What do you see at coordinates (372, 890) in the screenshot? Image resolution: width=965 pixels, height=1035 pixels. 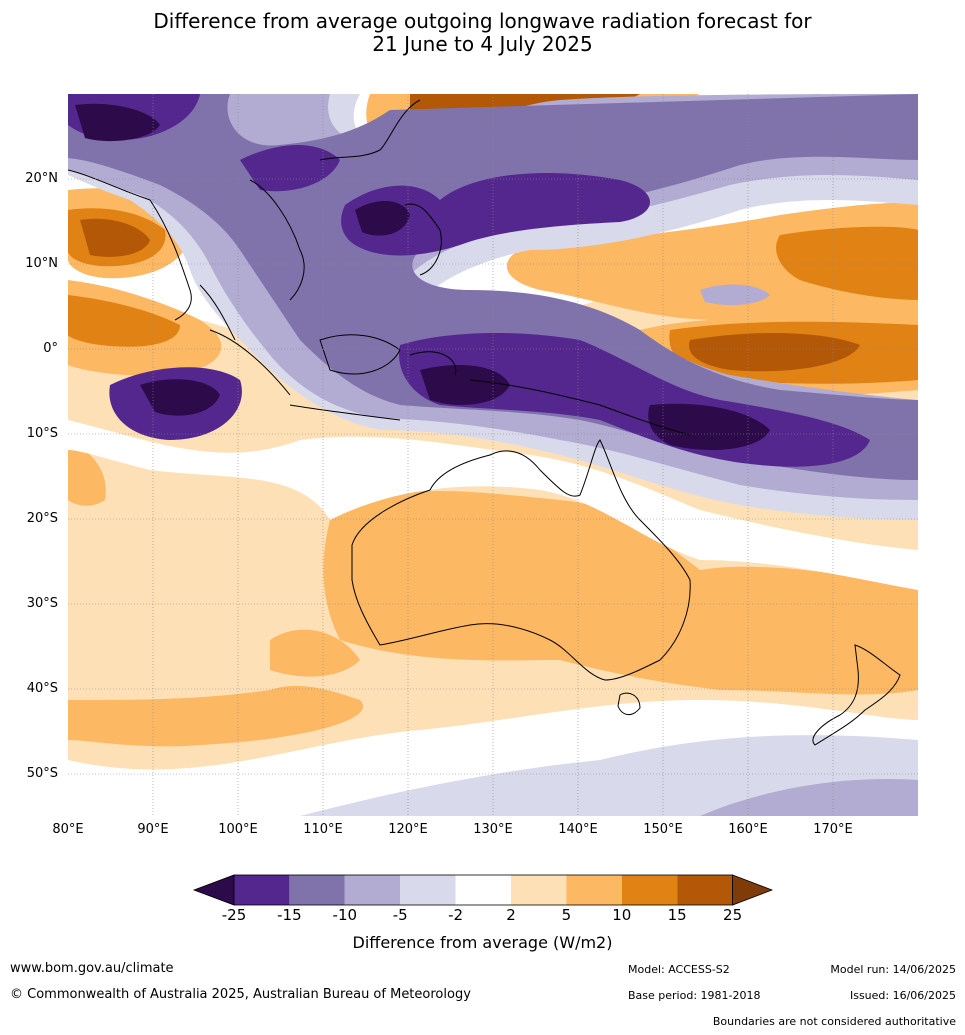 I see `colorbar-swatch-minus10` at bounding box center [372, 890].